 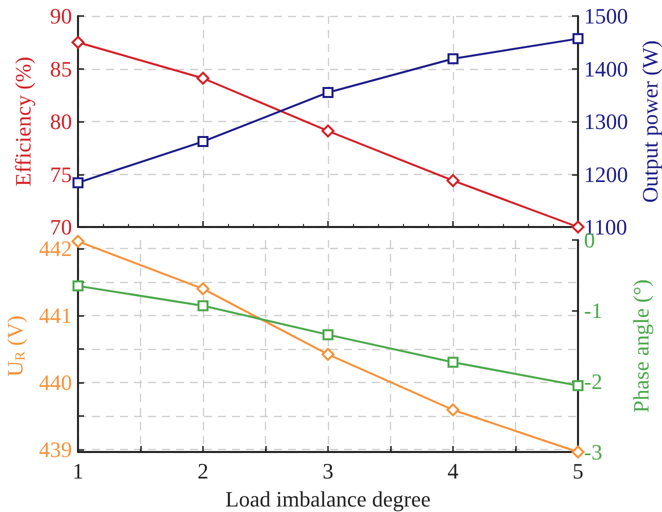 I want to click on x-axis-title: Load imbalance degree, so click(x=328, y=499).